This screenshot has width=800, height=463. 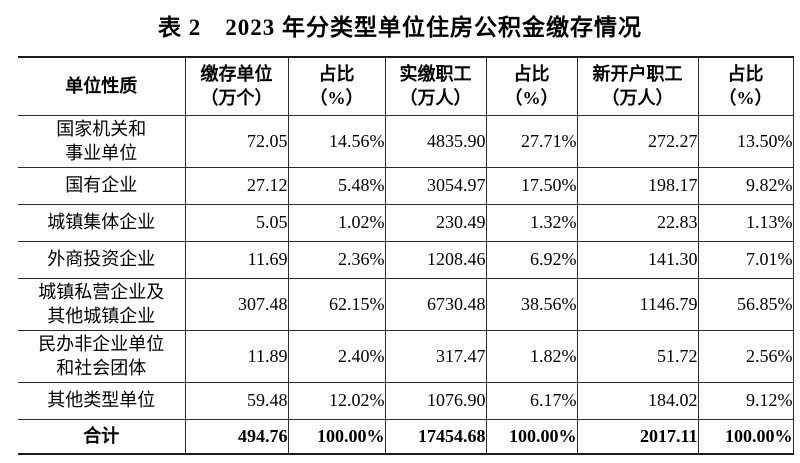 I want to click on cell-value: 9.12%, so click(x=746, y=401).